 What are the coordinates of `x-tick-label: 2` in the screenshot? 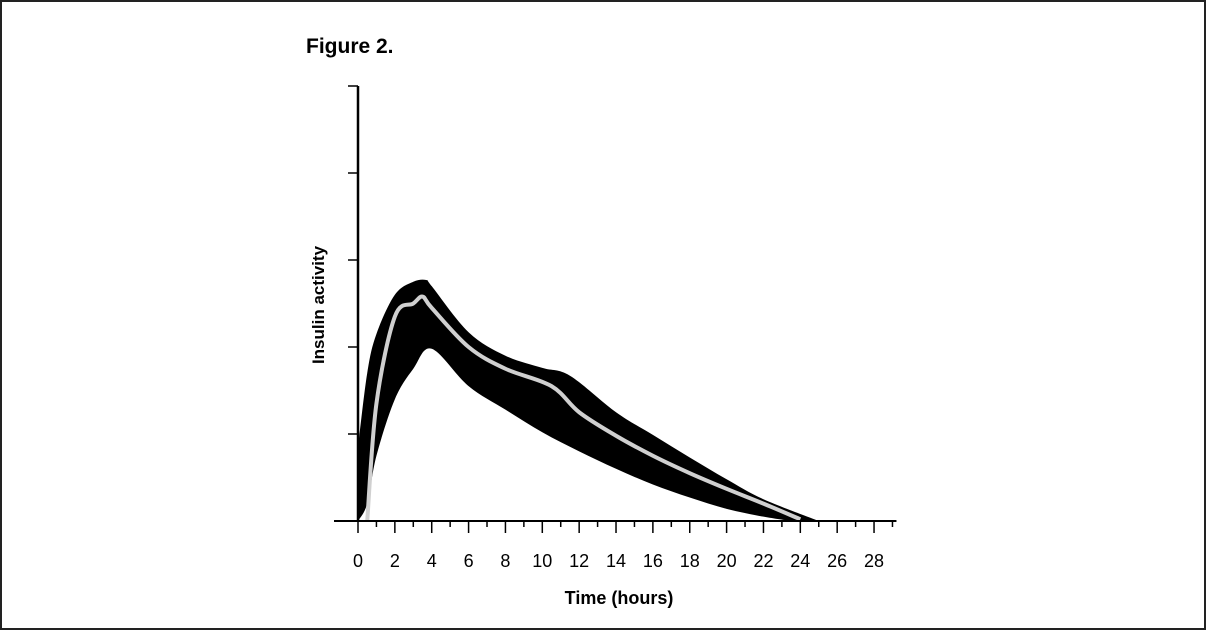 It's located at (395, 561).